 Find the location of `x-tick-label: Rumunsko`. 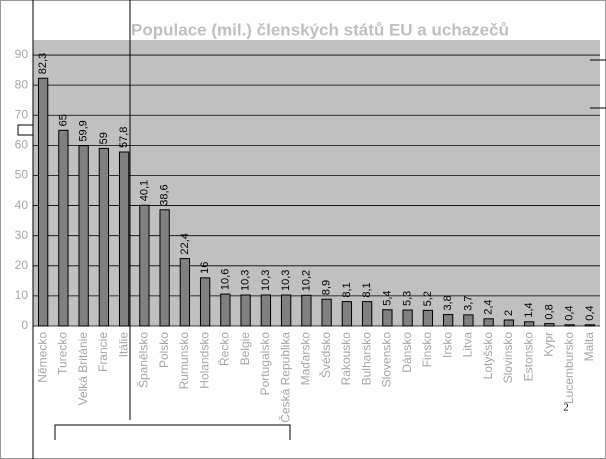

x-tick-label: Rumunsko is located at coordinates (184, 361).